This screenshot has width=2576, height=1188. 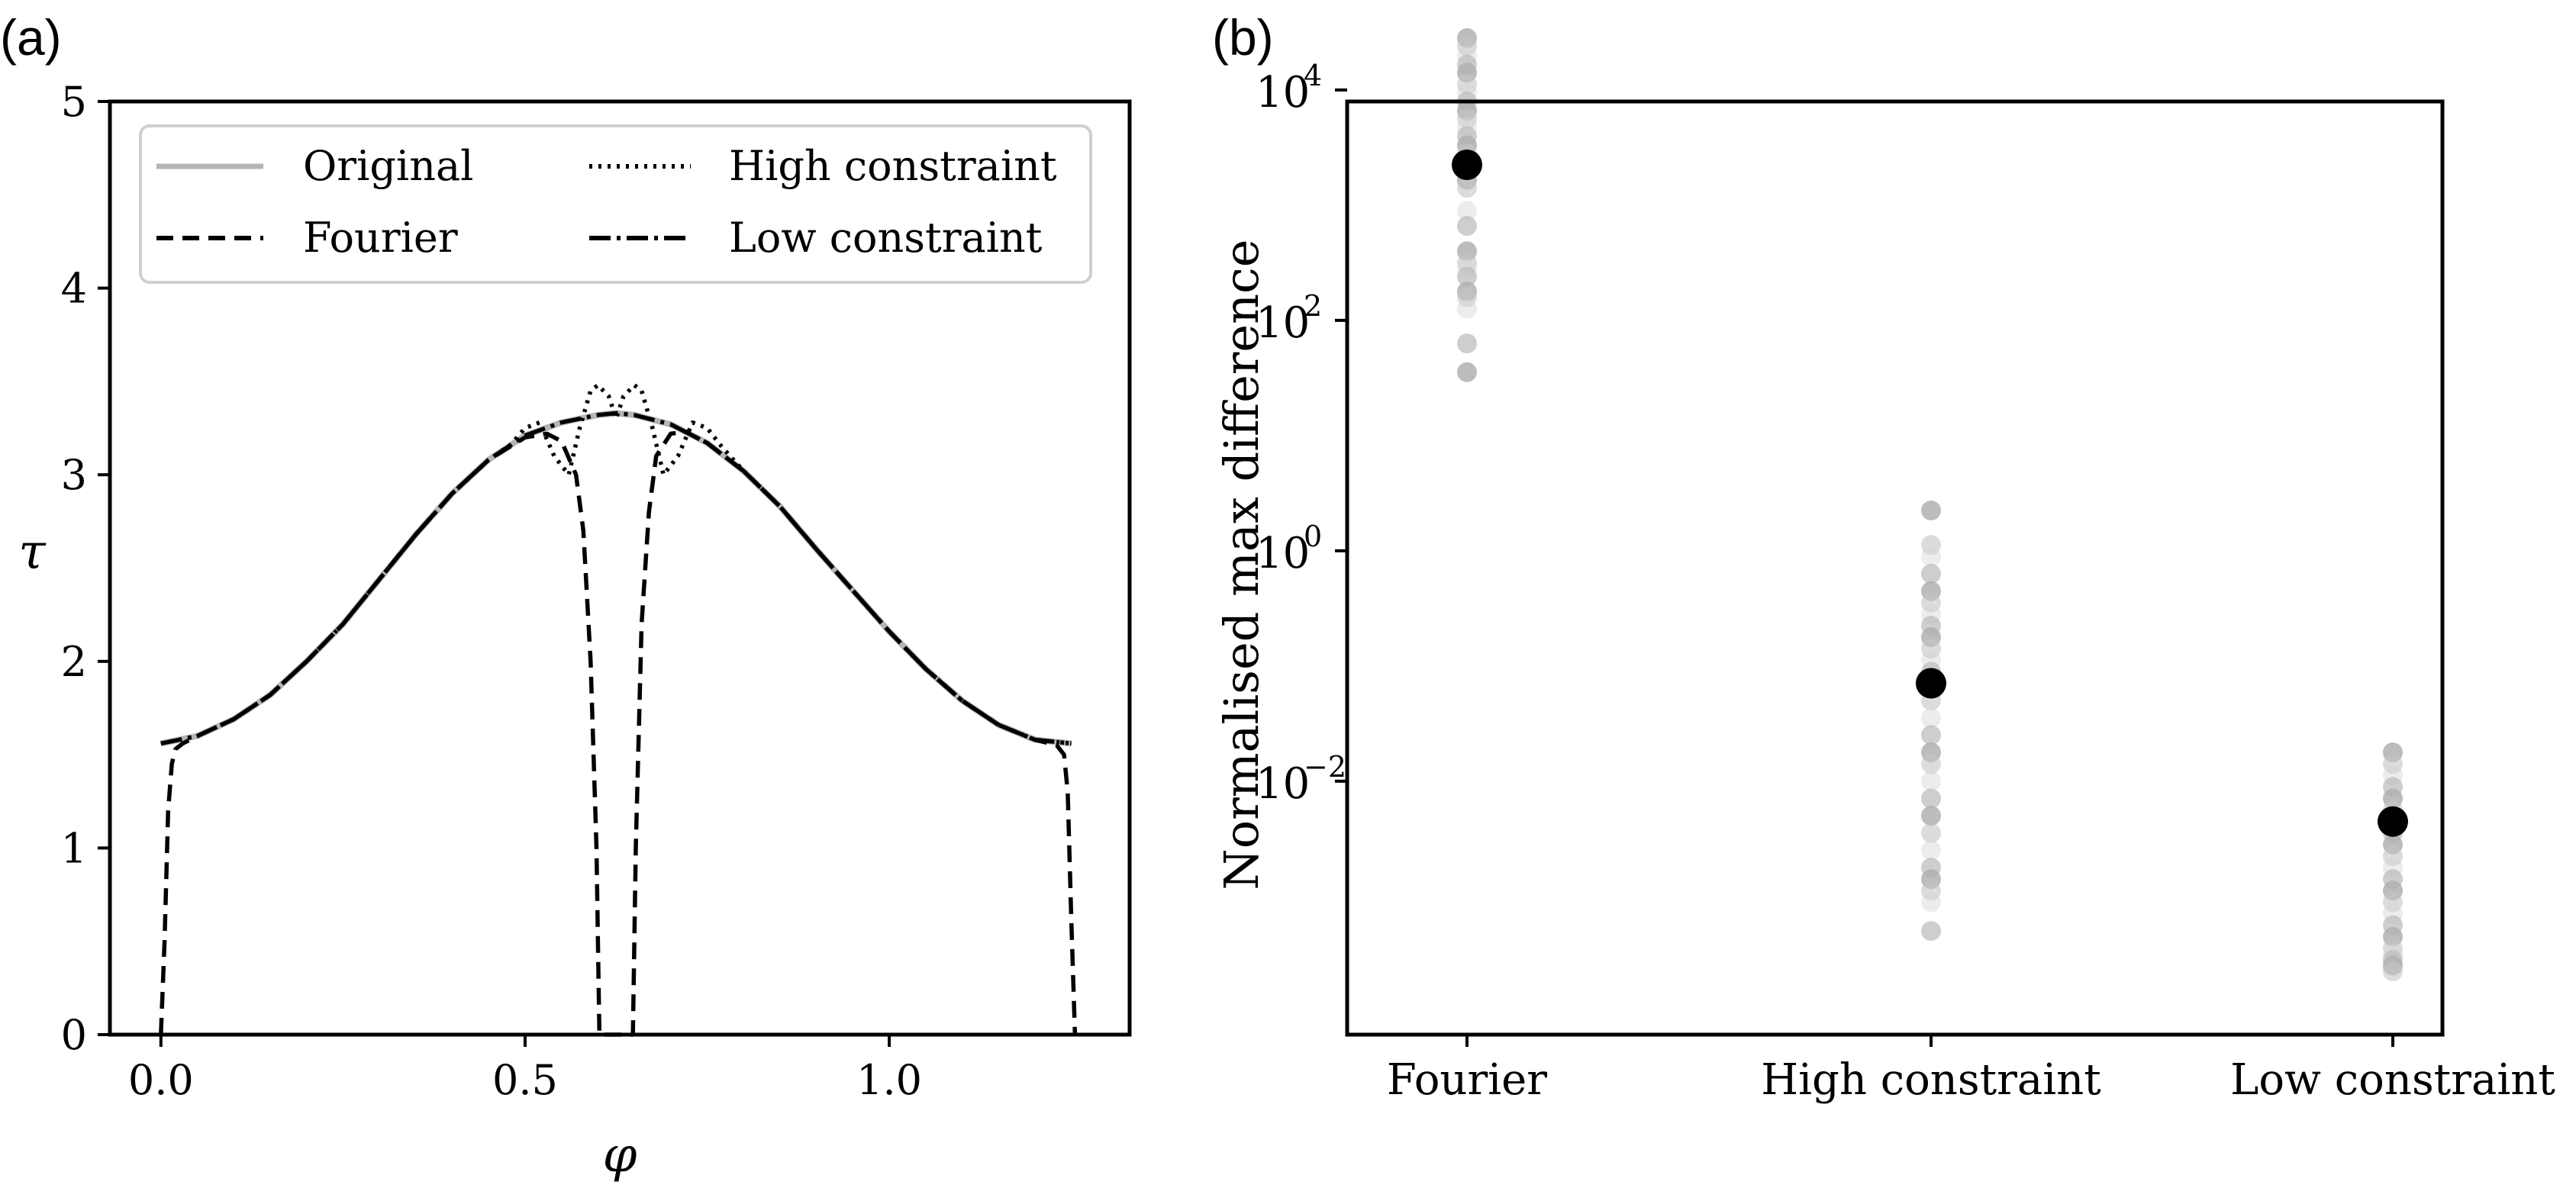 I want to click on legend-box, so click(x=615, y=204).